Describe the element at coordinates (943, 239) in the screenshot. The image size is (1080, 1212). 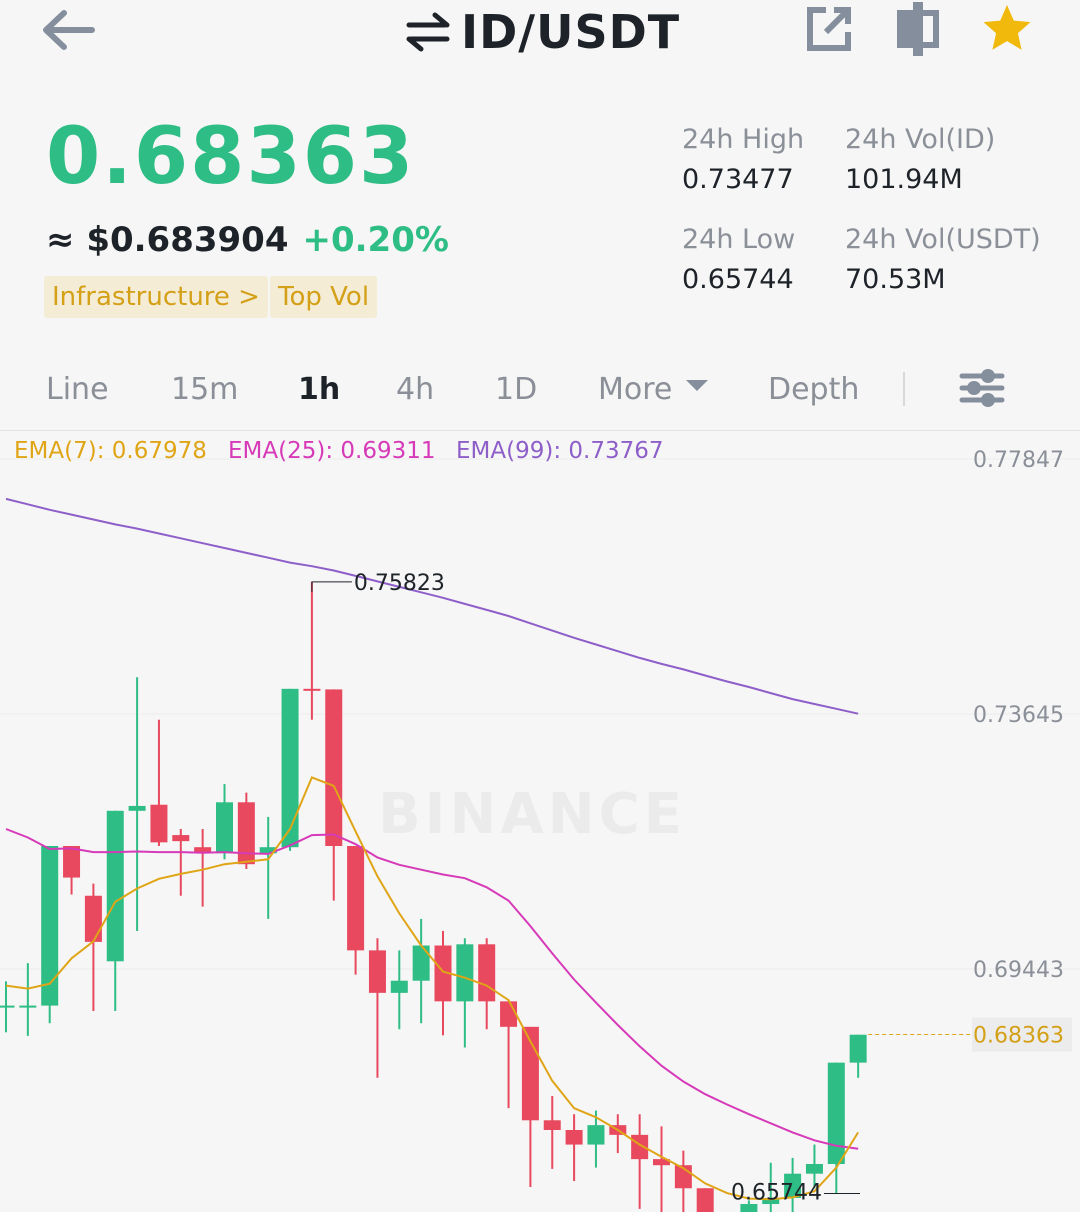
I see `stat-vol-quote-label: 24h Vol(USDT)` at that location.